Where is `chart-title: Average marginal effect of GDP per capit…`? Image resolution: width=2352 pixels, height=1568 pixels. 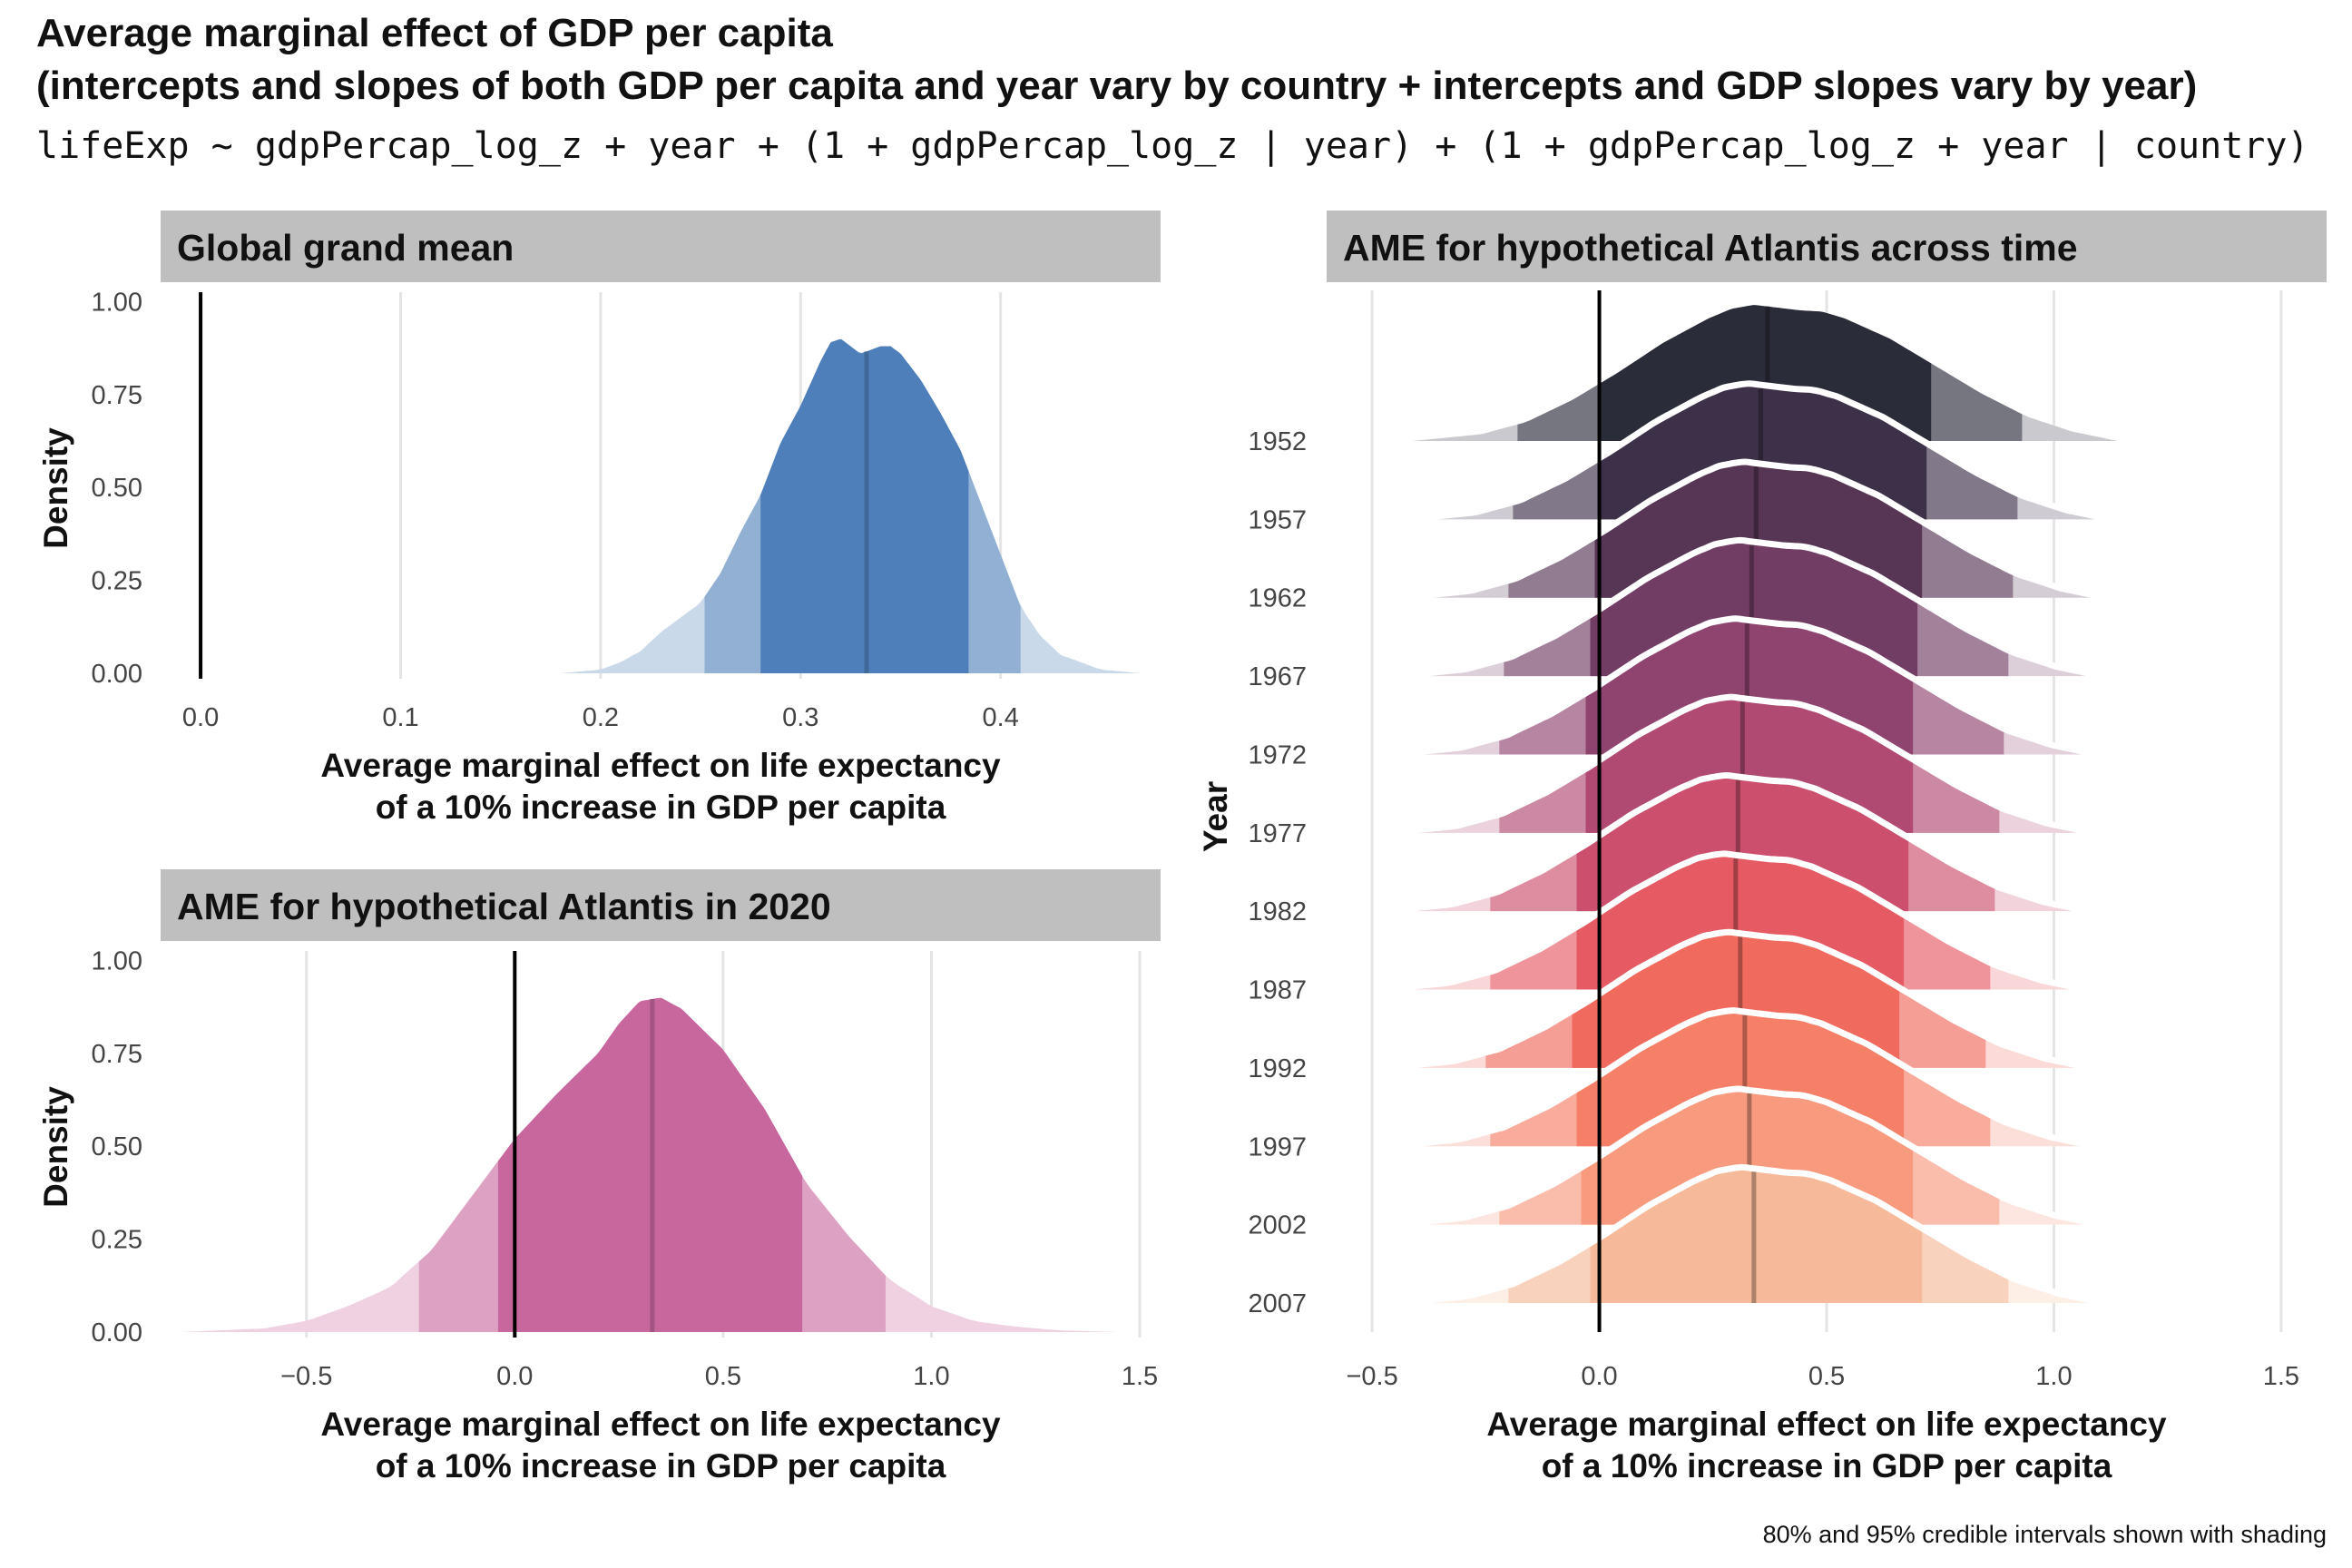 chart-title: Average marginal effect of GDP per capit… is located at coordinates (1116, 60).